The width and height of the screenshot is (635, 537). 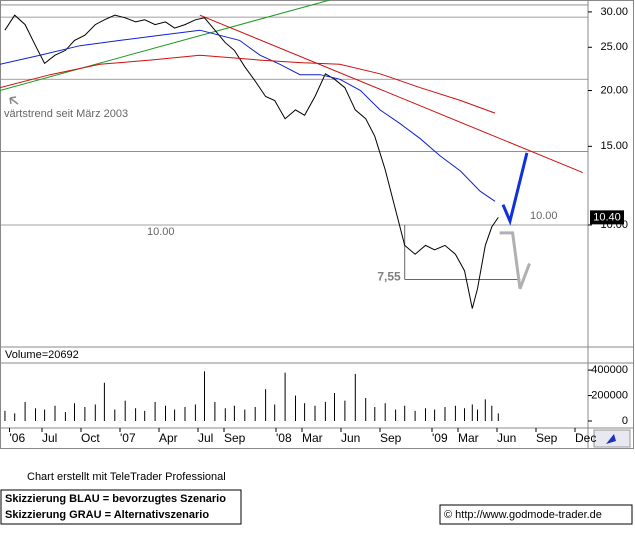 I want to click on last-price-box, so click(x=607, y=217).